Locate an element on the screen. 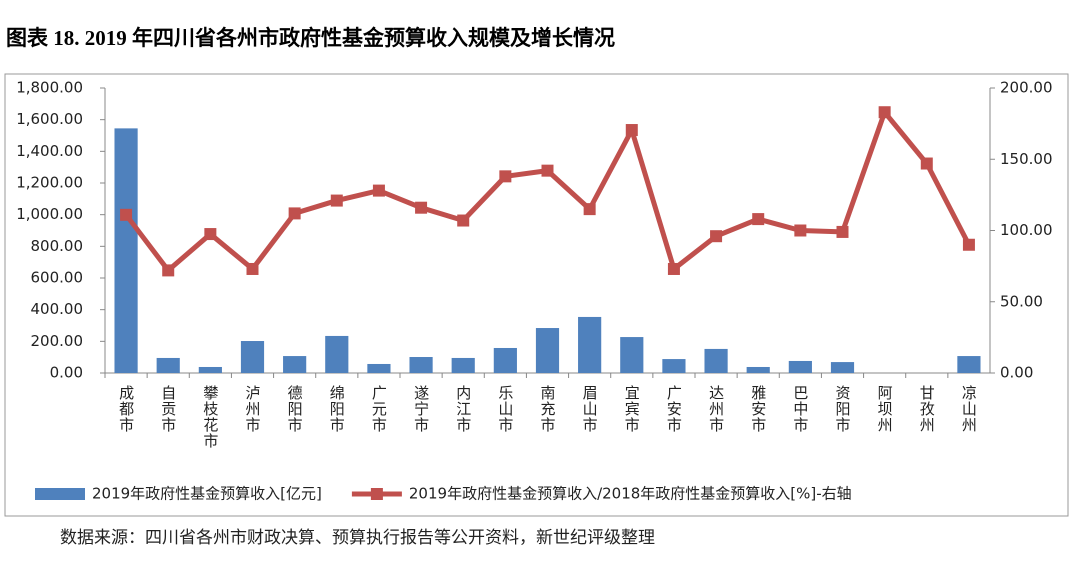 This screenshot has width=1080, height=569. y2-tick-label: 100.00 is located at coordinates (1026, 230).